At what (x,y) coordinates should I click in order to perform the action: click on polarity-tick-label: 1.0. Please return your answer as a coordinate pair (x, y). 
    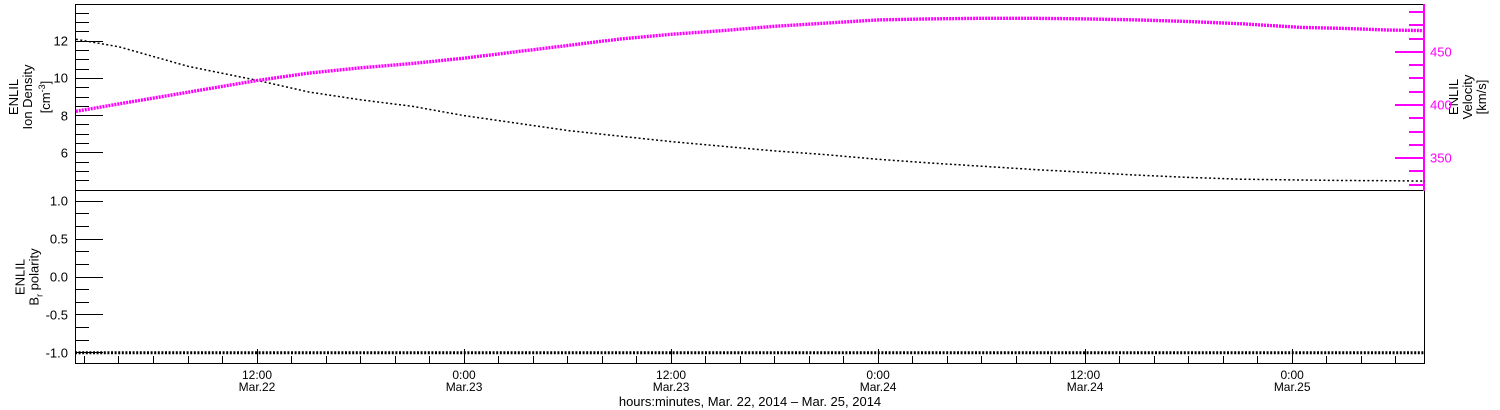
    Looking at the image, I should click on (58, 201).